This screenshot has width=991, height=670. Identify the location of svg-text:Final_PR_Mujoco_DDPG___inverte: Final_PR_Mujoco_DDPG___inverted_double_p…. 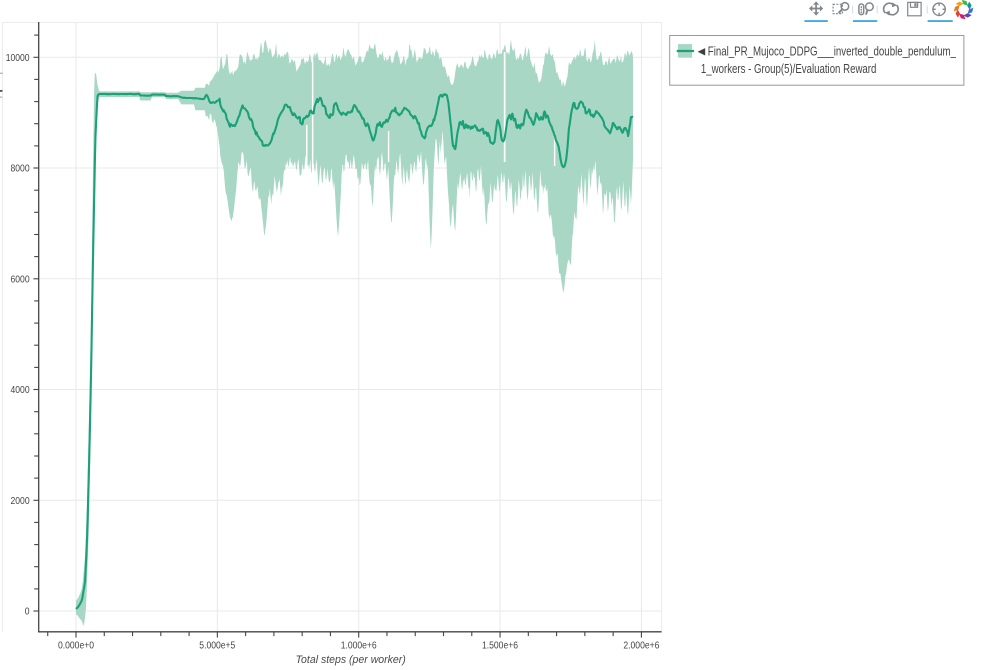
(832, 52).